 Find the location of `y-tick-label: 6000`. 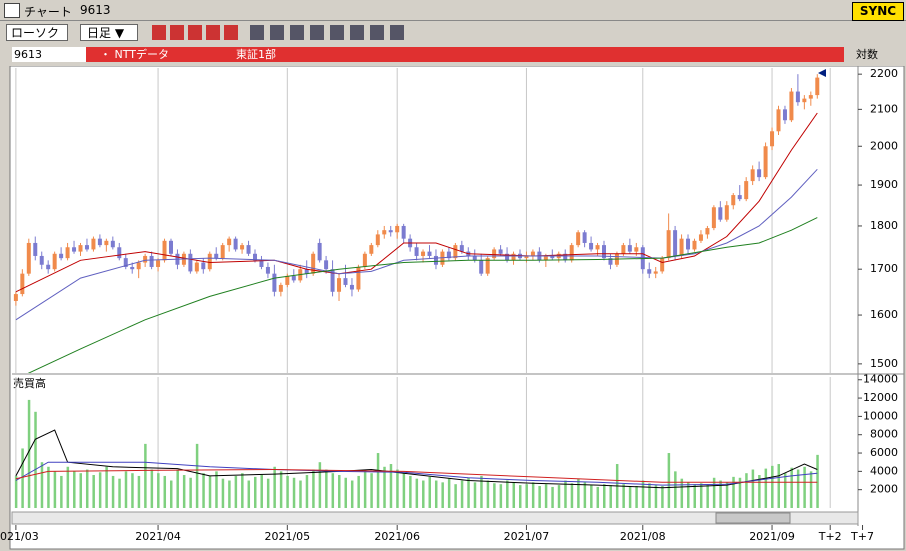

y-tick-label: 6000 is located at coordinates (884, 452).